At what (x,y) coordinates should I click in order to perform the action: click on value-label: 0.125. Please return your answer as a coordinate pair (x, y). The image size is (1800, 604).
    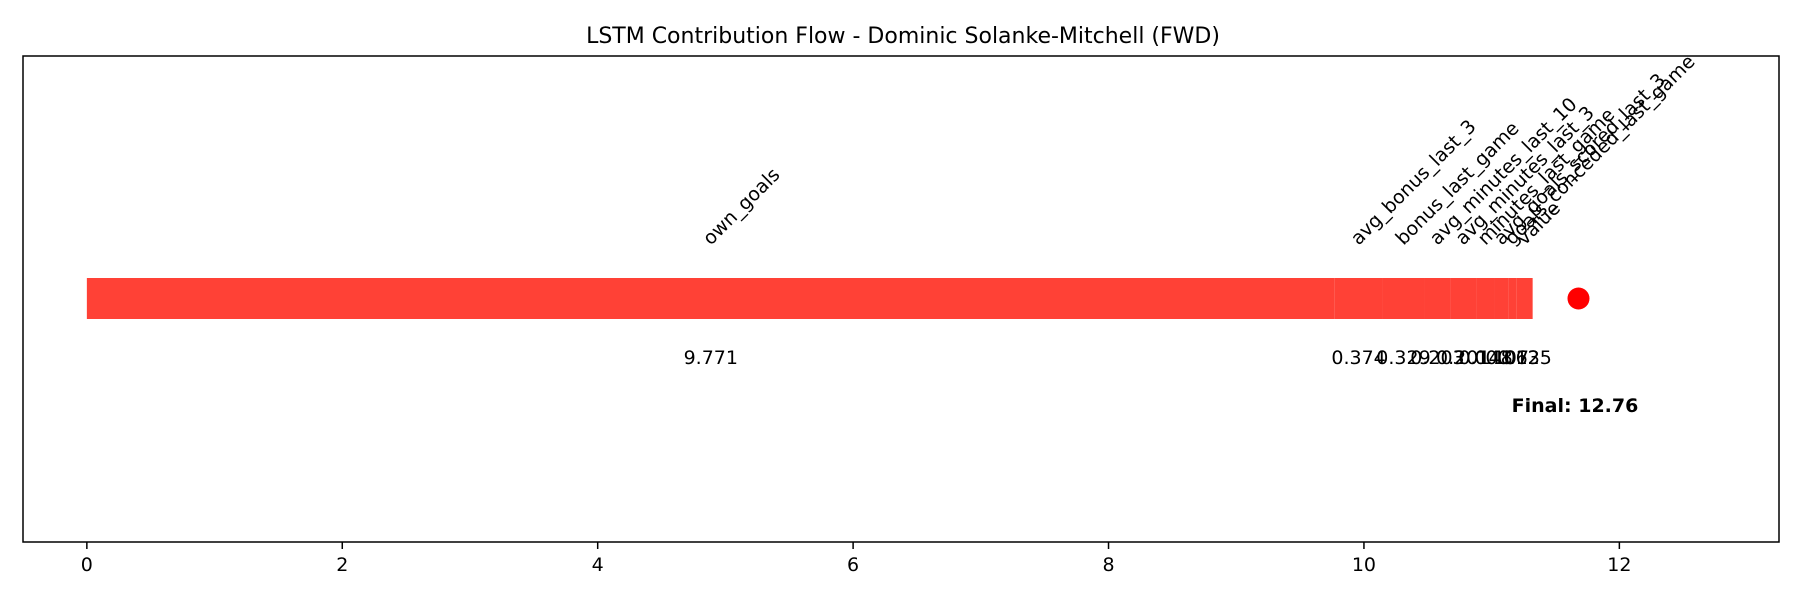
    Looking at the image, I should click on (1524, 358).